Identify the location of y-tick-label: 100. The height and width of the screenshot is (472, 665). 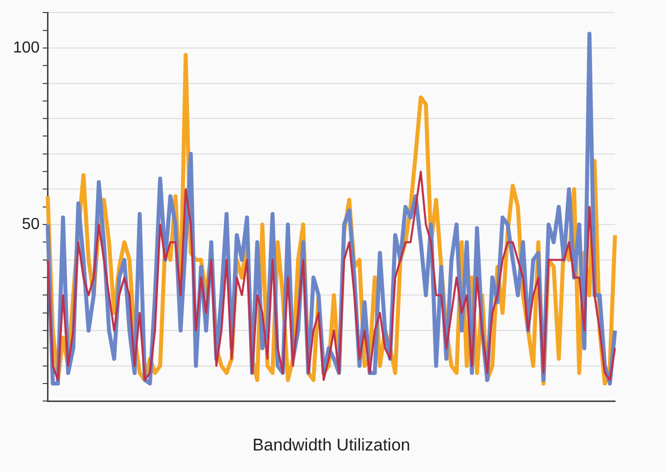
(26, 47).